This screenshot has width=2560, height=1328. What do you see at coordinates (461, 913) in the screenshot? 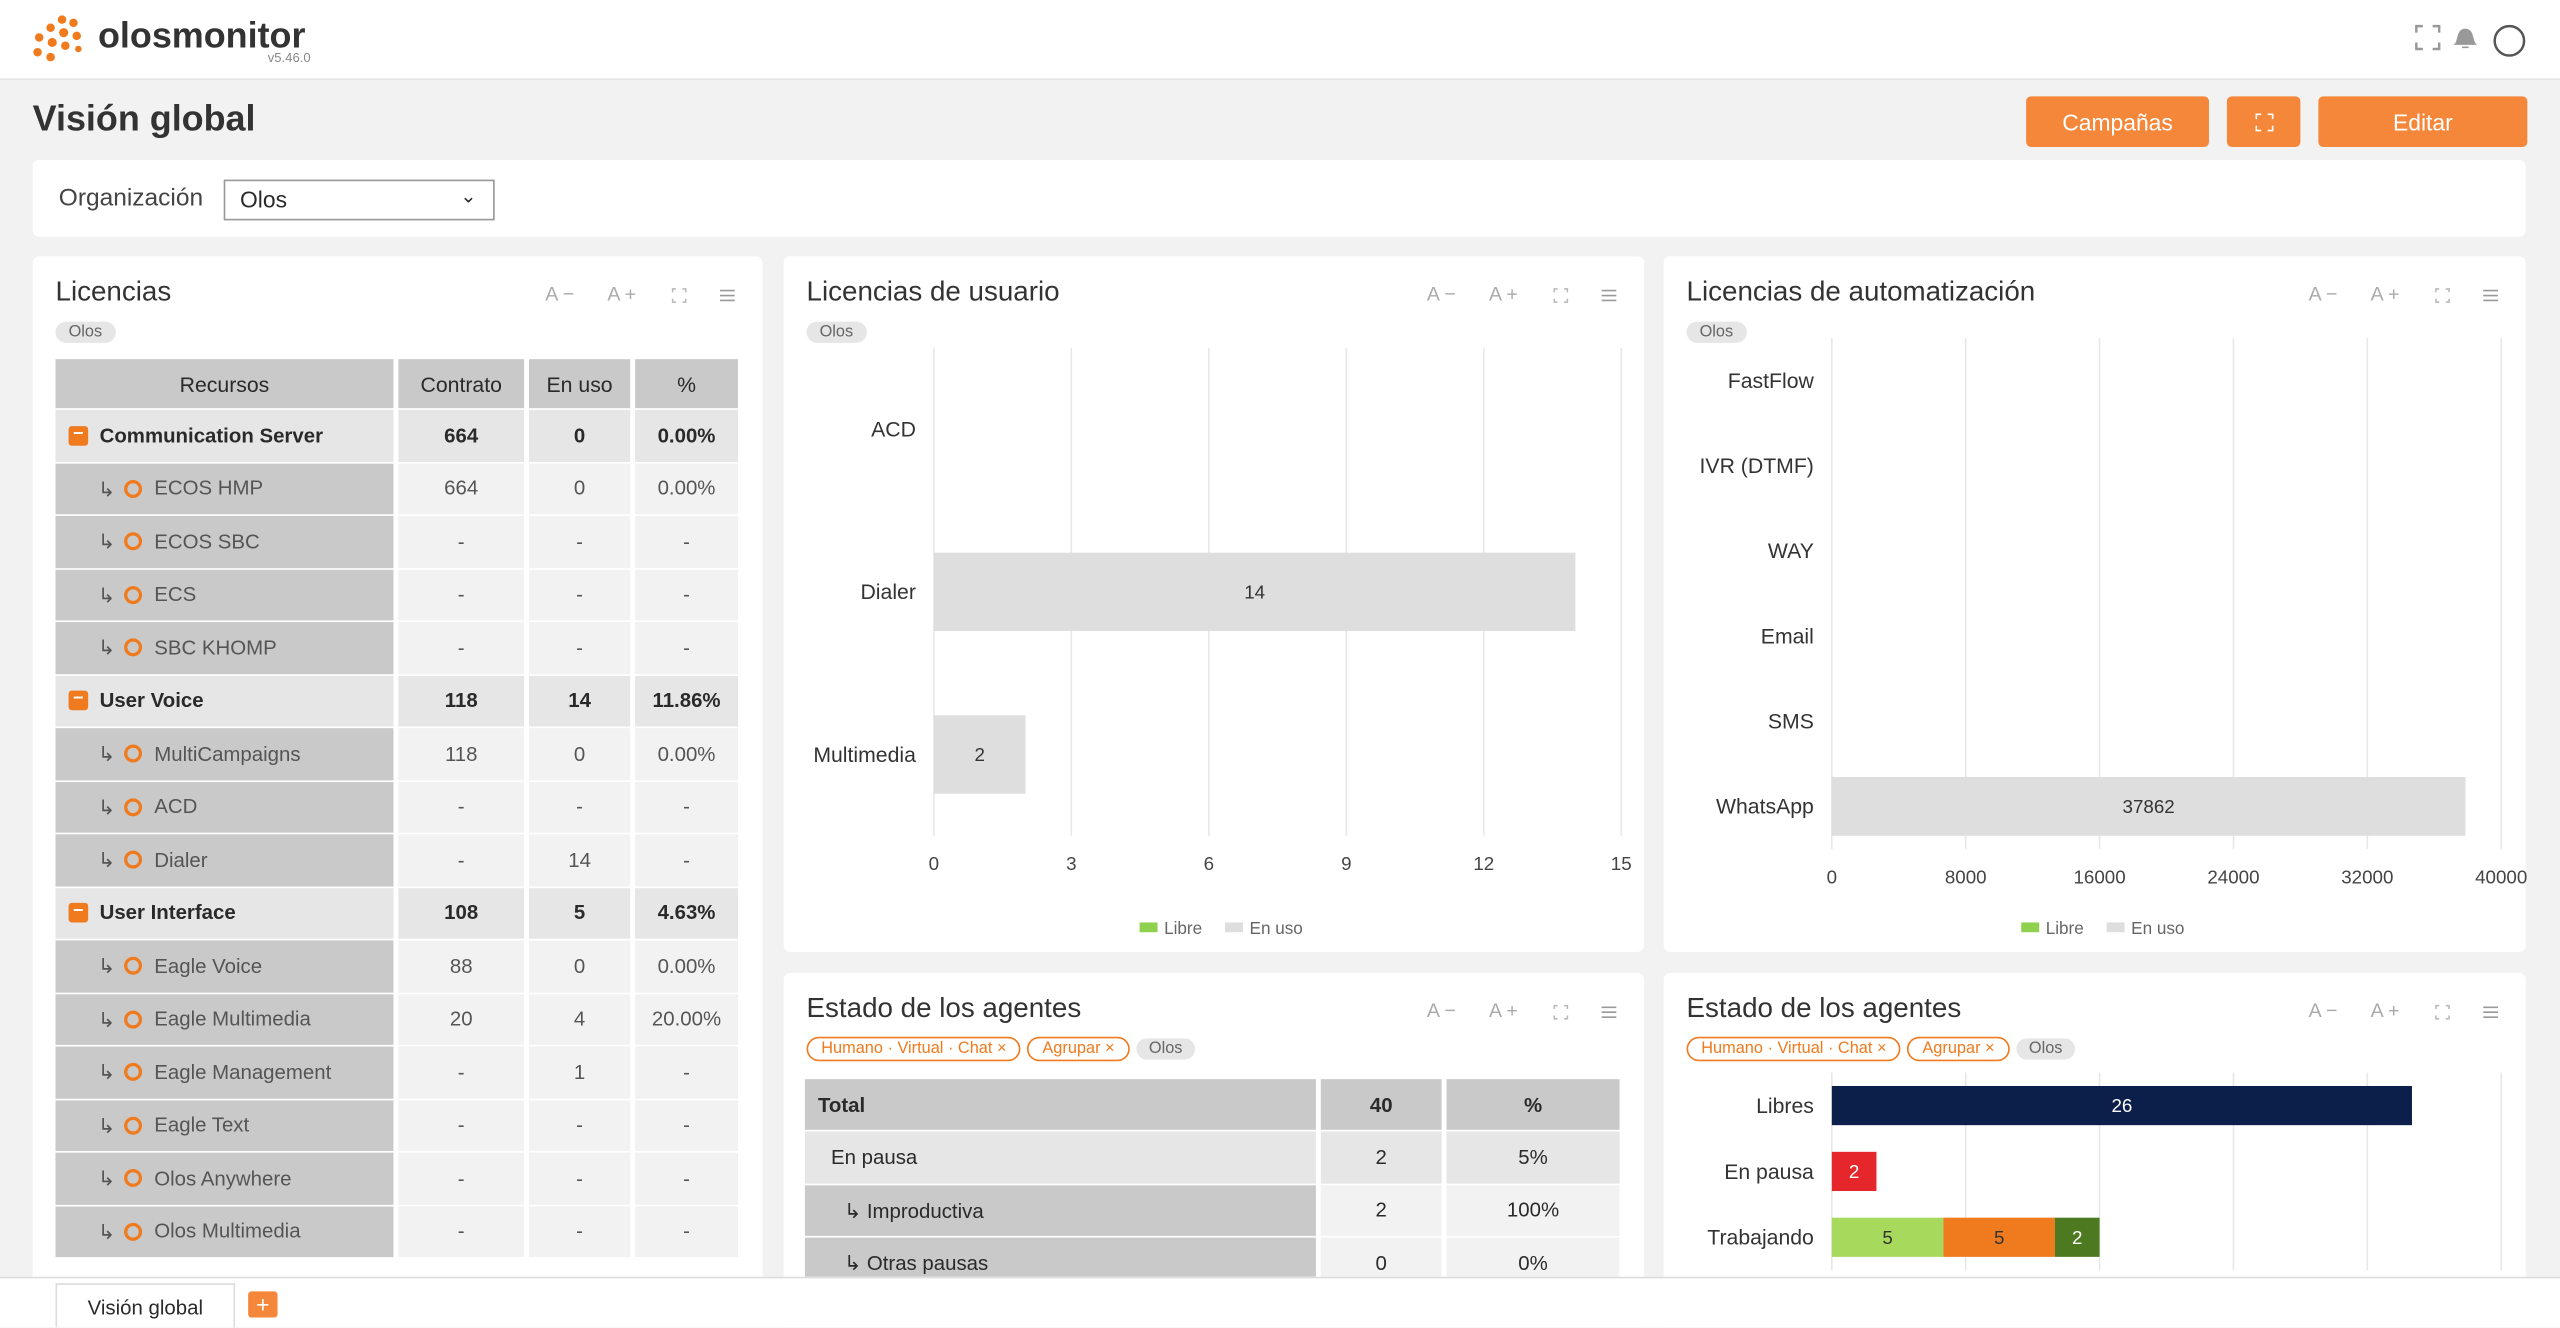
I see `table-cell: 108` at bounding box center [461, 913].